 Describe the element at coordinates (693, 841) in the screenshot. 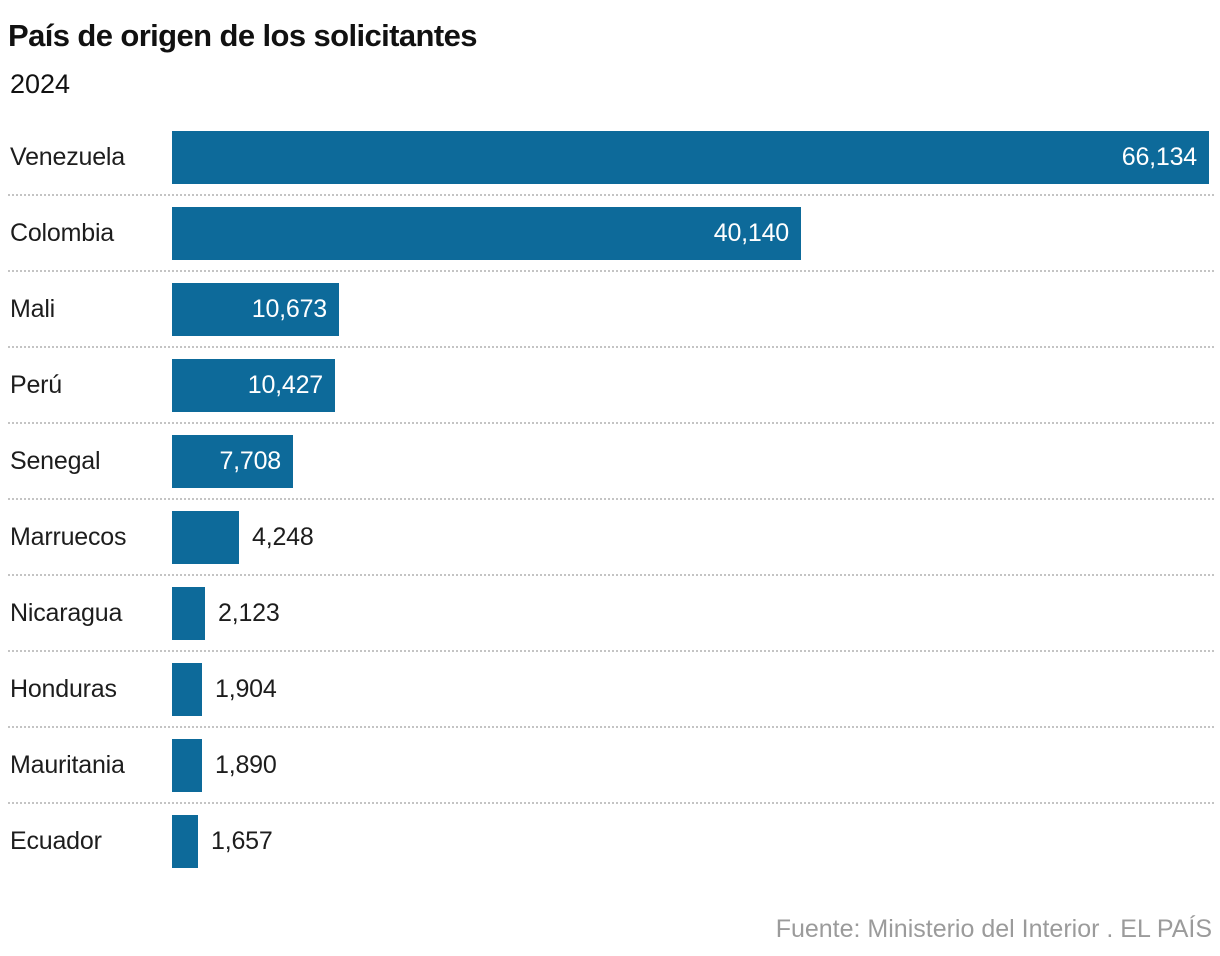

I see `bar-track: 1,657` at that location.